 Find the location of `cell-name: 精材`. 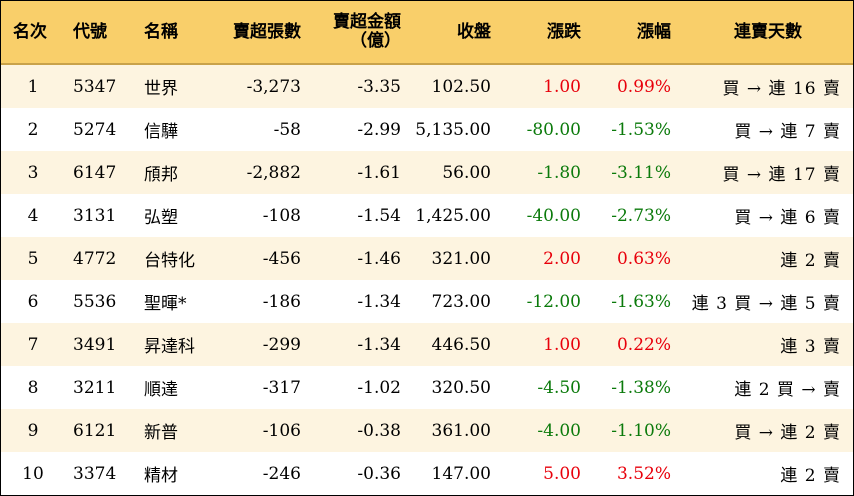

cell-name: 精材 is located at coordinates (161, 476).